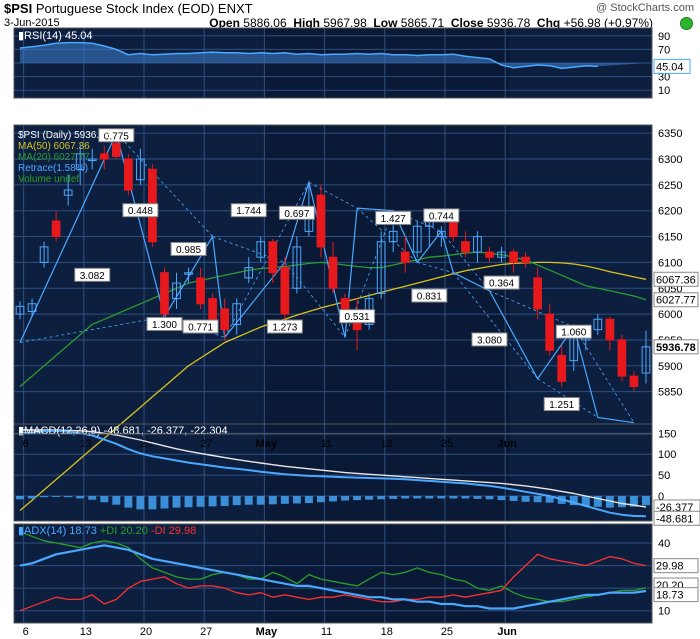 This screenshot has width=700, height=639. What do you see at coordinates (467, 23) in the screenshot?
I see `close-label: Close` at bounding box center [467, 23].